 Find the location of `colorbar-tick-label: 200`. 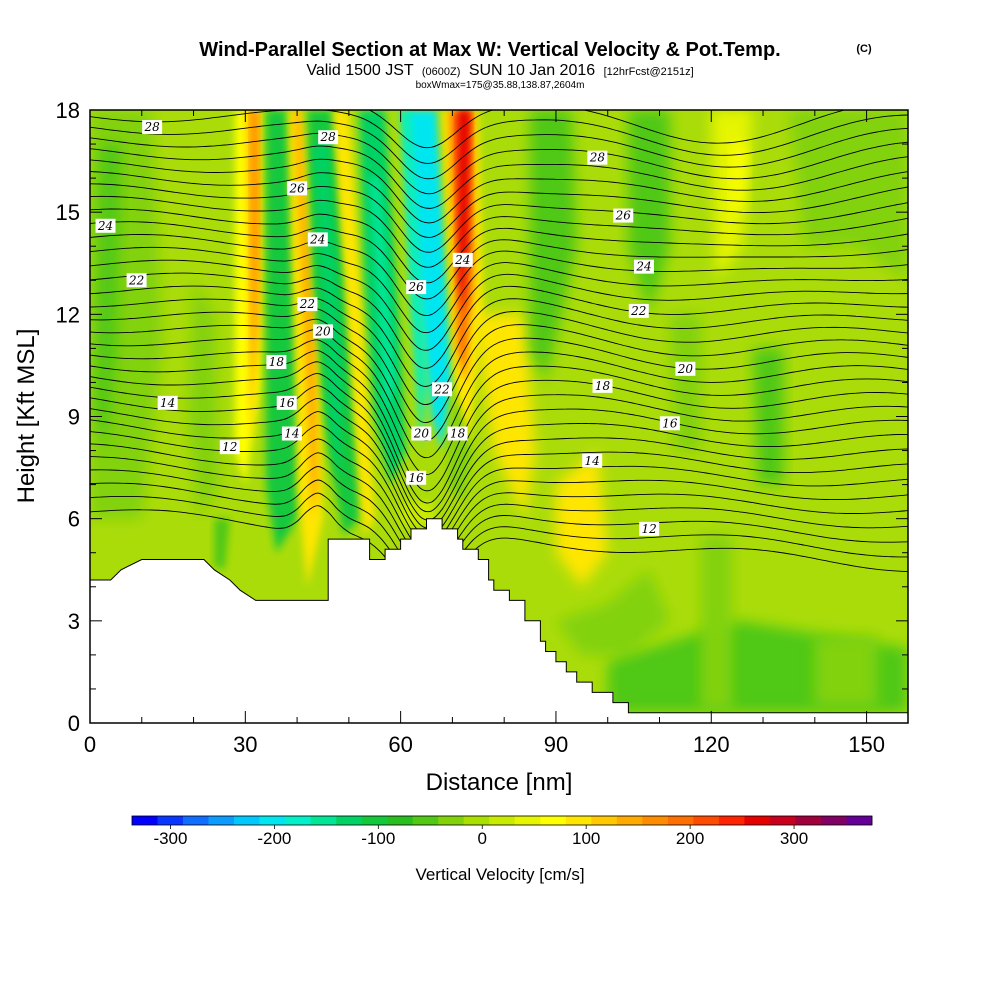

colorbar-tick-label: 200 is located at coordinates (690, 838).